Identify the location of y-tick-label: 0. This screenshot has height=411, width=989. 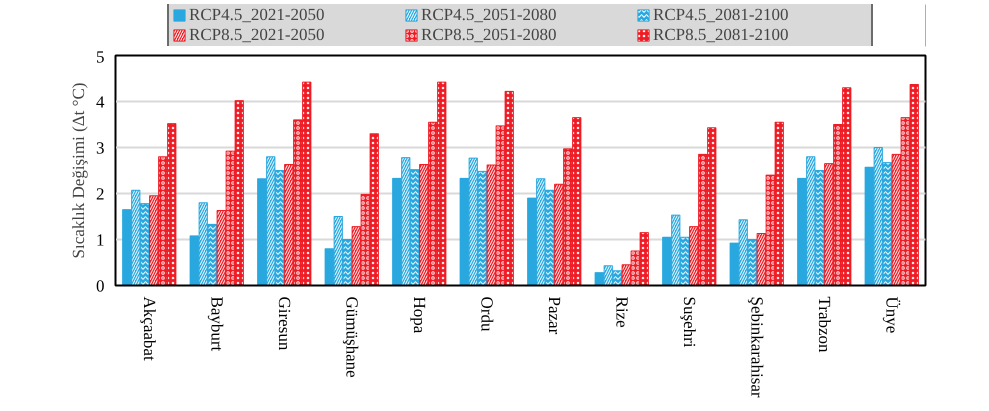
(100, 286).